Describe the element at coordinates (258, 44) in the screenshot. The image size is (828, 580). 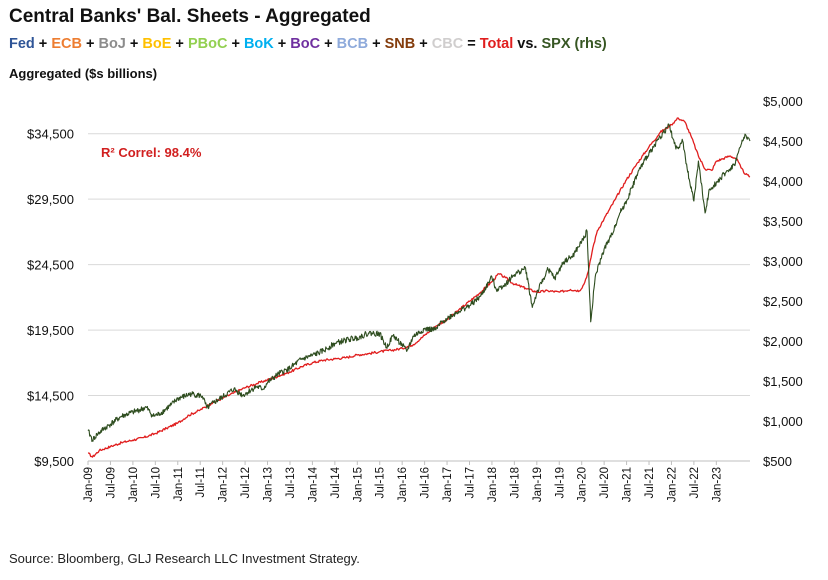
I see `legend-item: BoK` at that location.